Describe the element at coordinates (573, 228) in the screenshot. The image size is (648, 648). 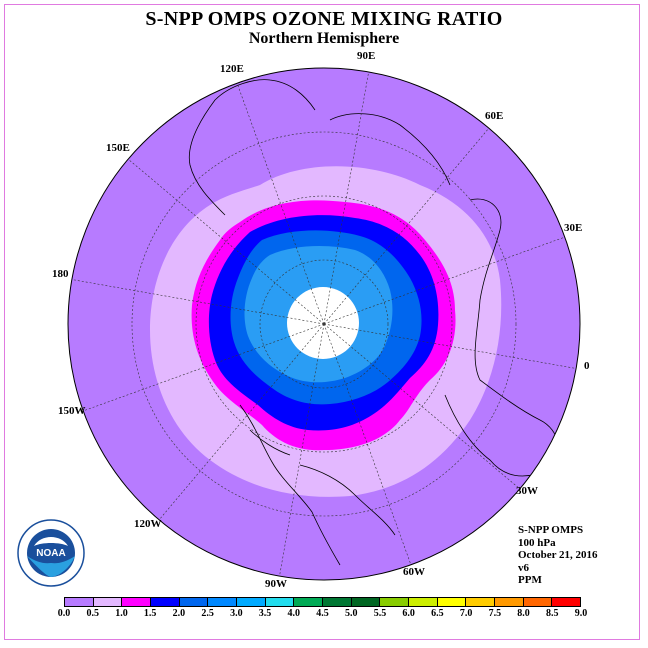
I see `lon-label-30e: 30E` at that location.